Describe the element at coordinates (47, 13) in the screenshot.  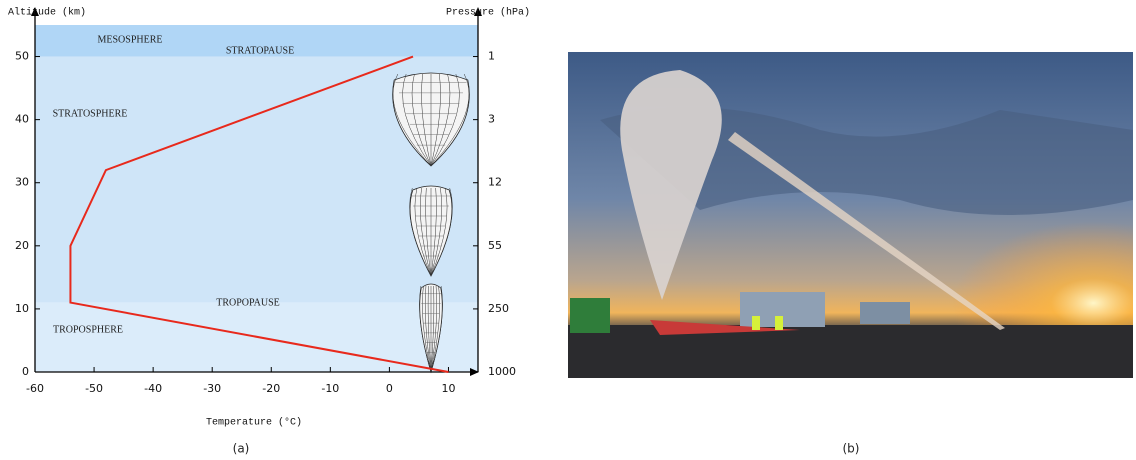
I see `y-axis-label: Altitude (km)` at that location.